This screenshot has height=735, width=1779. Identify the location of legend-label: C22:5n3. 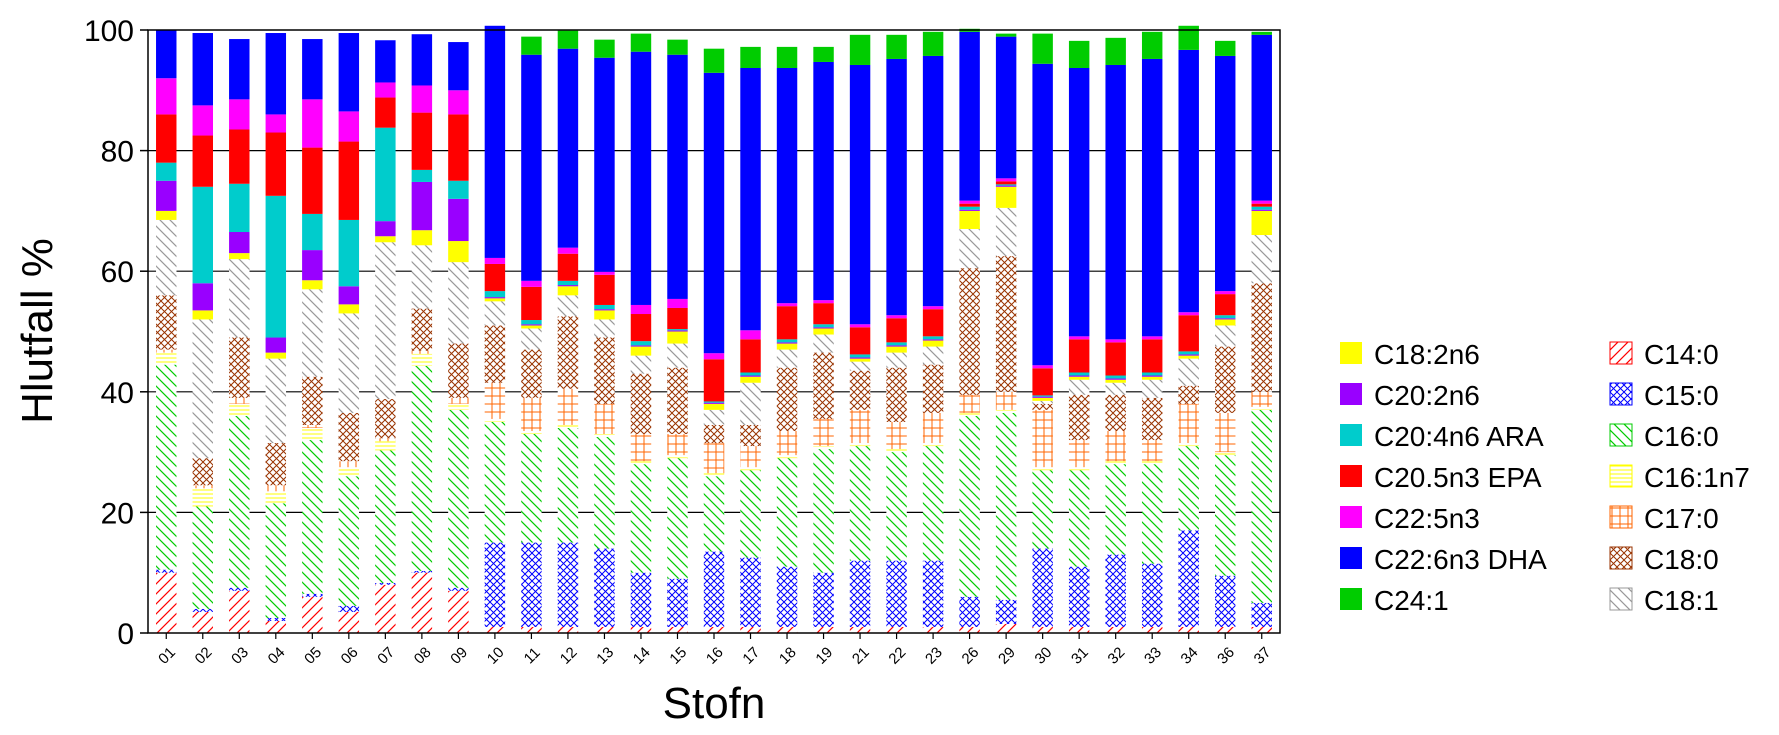
(1427, 518).